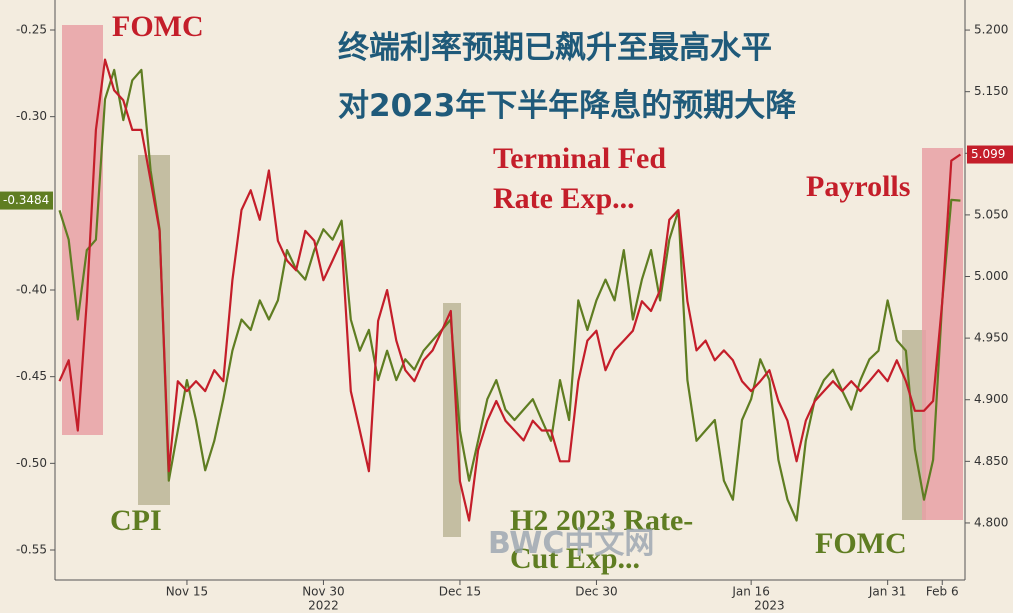 This screenshot has width=1013, height=613. Describe the element at coordinates (991, 91) in the screenshot. I see `y2-tick-label: 5.150` at that location.